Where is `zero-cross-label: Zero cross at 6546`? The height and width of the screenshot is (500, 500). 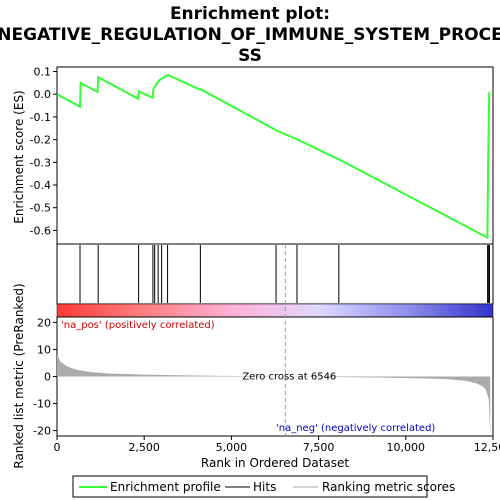
zero-cross-label: Zero cross at 6546 is located at coordinates (289, 377).